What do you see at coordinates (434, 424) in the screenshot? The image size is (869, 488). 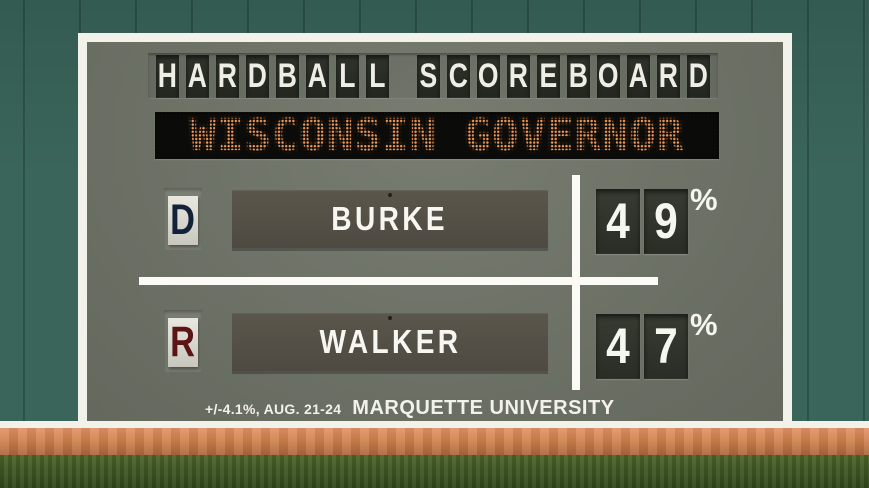 I see `field-white-line` at bounding box center [434, 424].